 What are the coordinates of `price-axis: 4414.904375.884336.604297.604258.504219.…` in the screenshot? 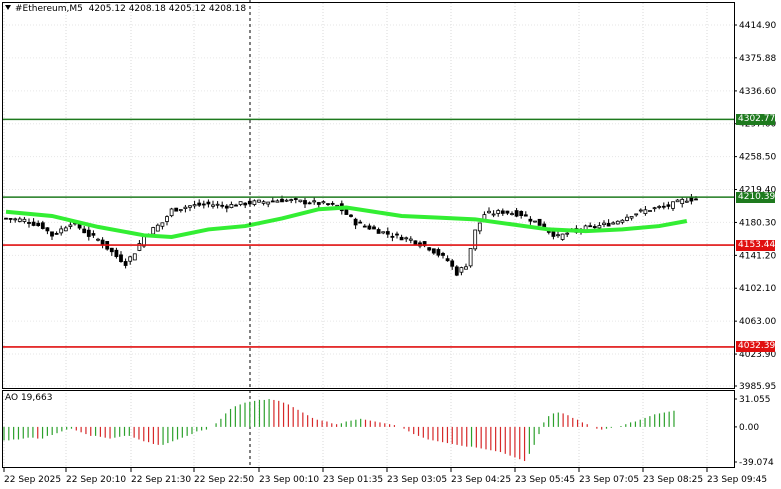 It's located at (755, 206).